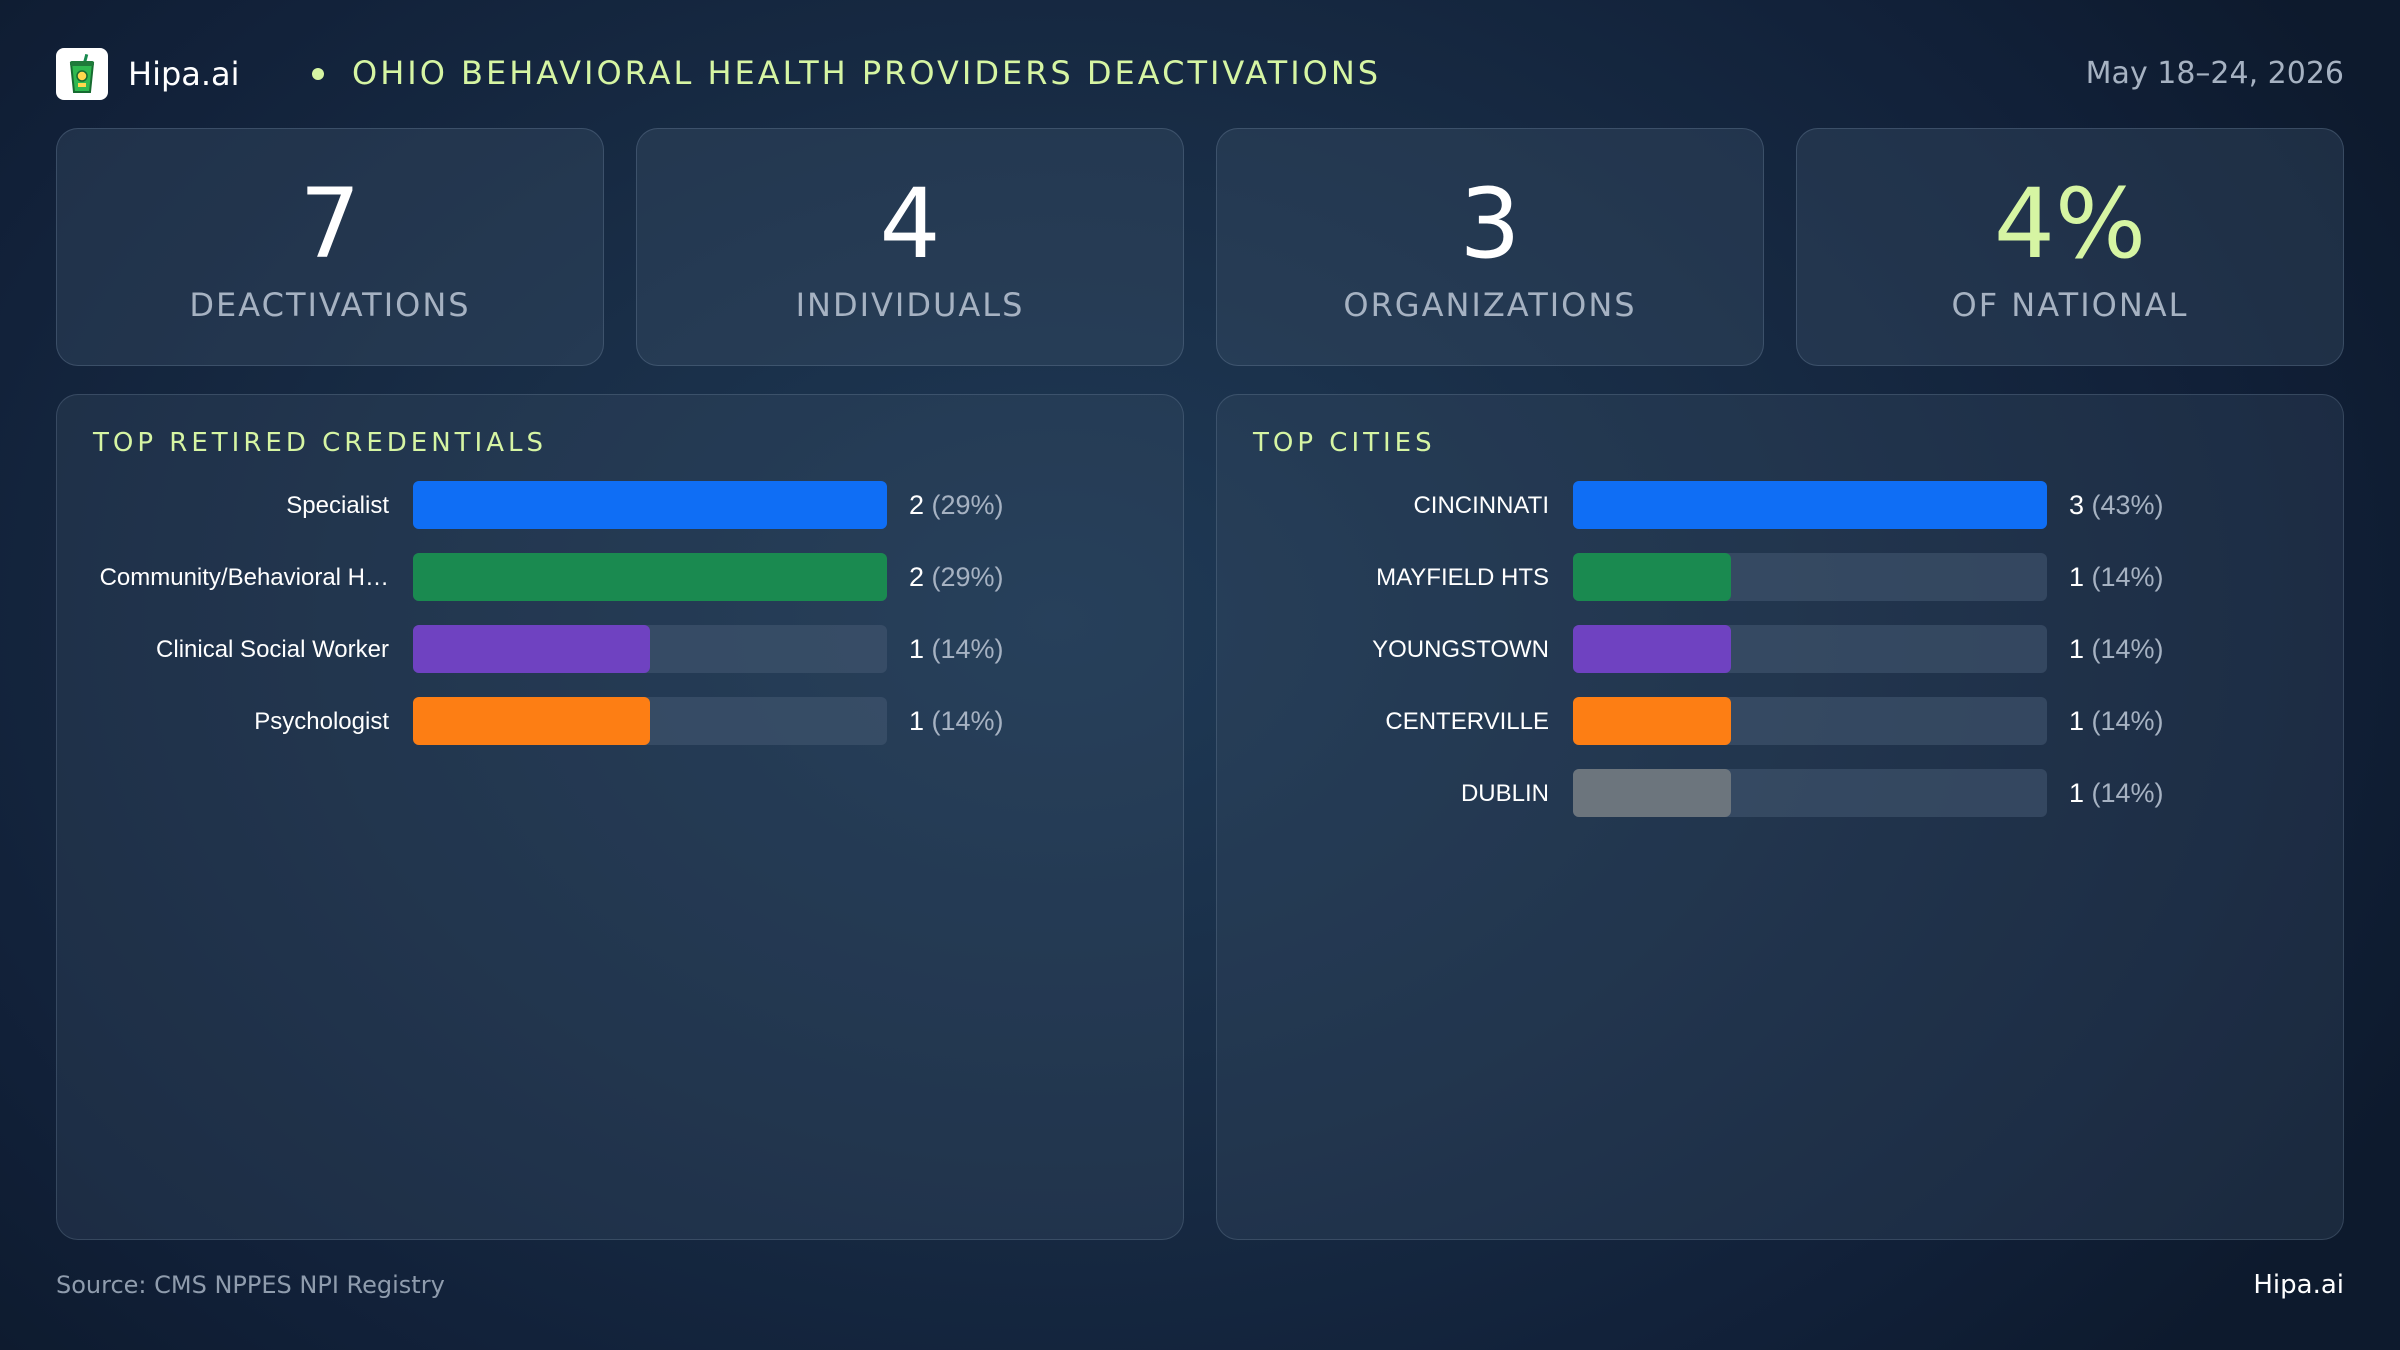 This screenshot has width=2400, height=1350. I want to click on date-range: May 18–24, 2026, so click(2214, 73).